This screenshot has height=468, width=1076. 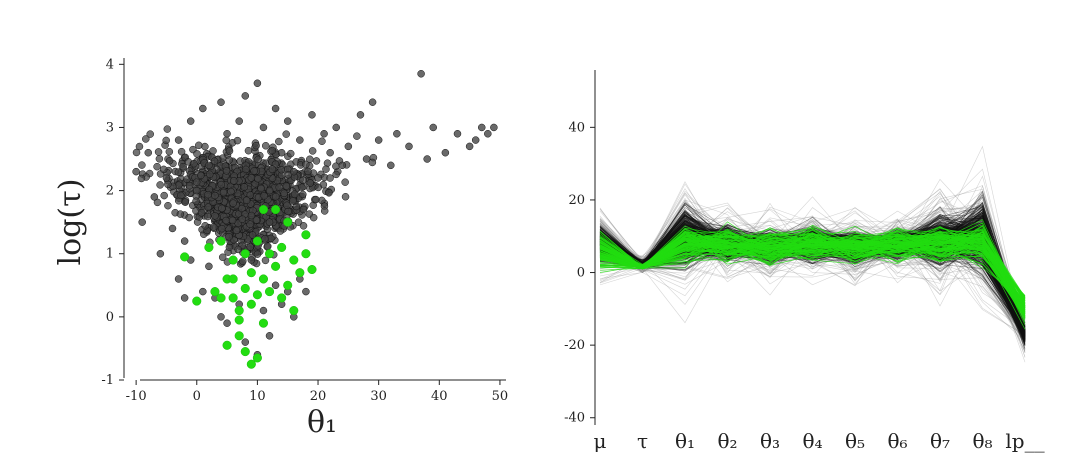 What do you see at coordinates (897, 441) in the screenshot?
I see `pcp-category-label: θ₆` at bounding box center [897, 441].